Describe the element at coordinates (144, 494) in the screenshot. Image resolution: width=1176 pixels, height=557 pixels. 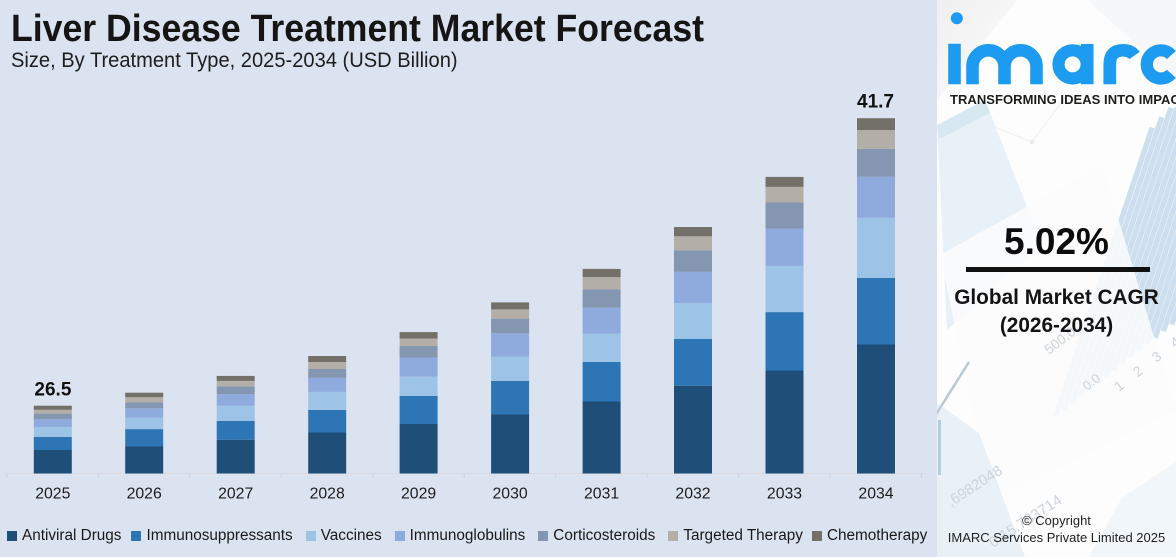
I see `svg-text: 2026` at that location.